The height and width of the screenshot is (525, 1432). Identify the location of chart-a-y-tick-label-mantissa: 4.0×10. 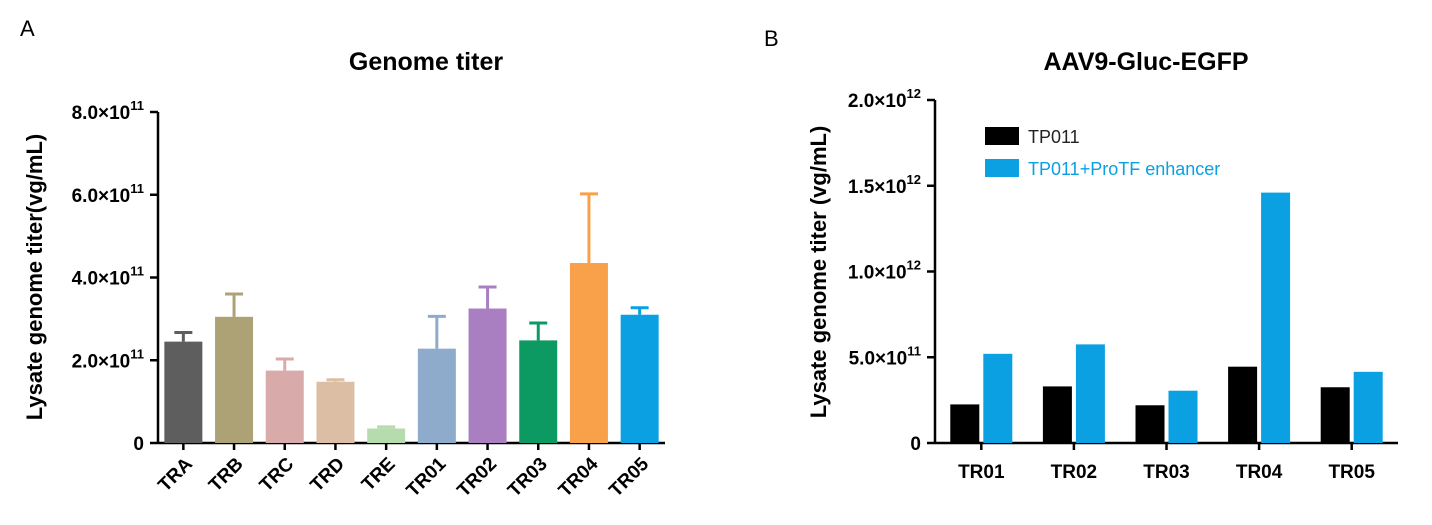
(101, 279).